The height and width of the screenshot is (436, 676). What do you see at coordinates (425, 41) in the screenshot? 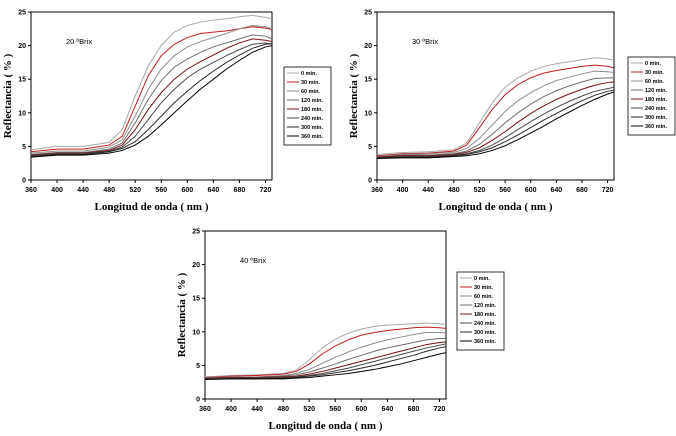
I see `brix-annotation: 30 ºBrix` at bounding box center [425, 41].